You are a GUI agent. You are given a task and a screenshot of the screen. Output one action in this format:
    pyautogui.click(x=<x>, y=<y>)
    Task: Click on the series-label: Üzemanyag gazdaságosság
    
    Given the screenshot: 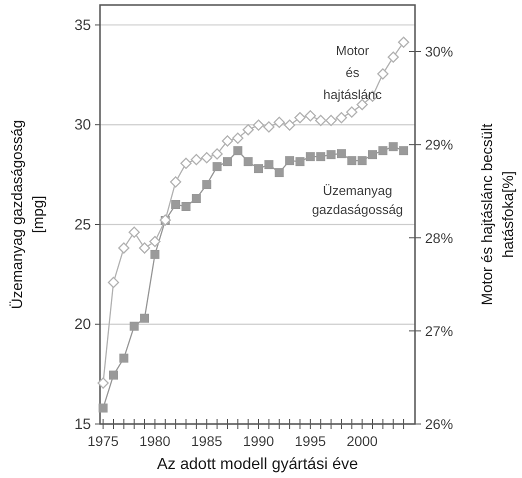 What is the action you would take?
    pyautogui.click(x=358, y=200)
    